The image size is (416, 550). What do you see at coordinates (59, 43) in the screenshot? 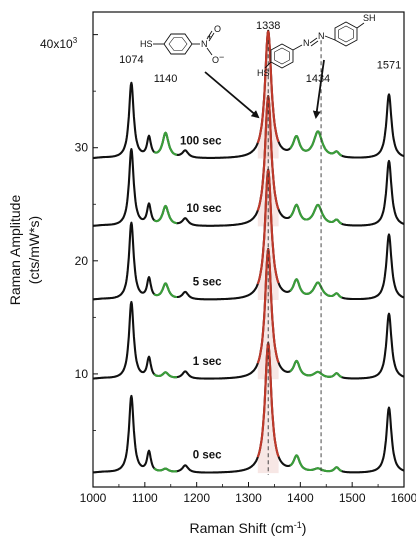
I see `y-multiplier-label: 40x103` at bounding box center [59, 43].